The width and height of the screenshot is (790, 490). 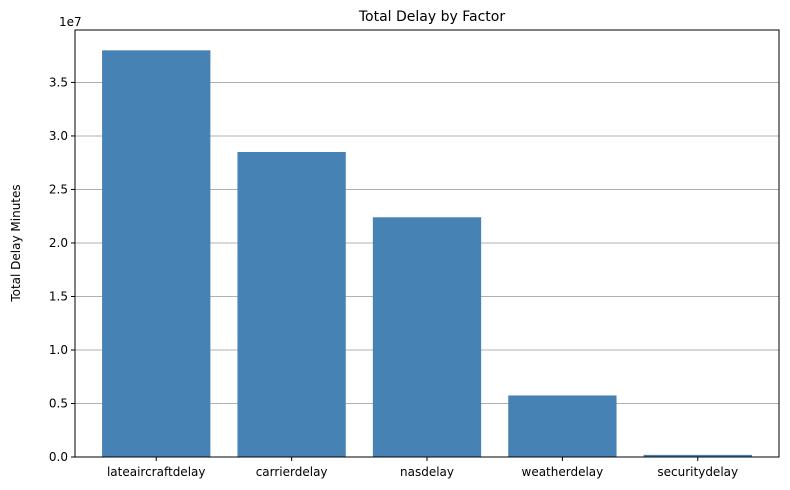 What do you see at coordinates (58, 457) in the screenshot?
I see `y-tick-label: 0.0` at bounding box center [58, 457].